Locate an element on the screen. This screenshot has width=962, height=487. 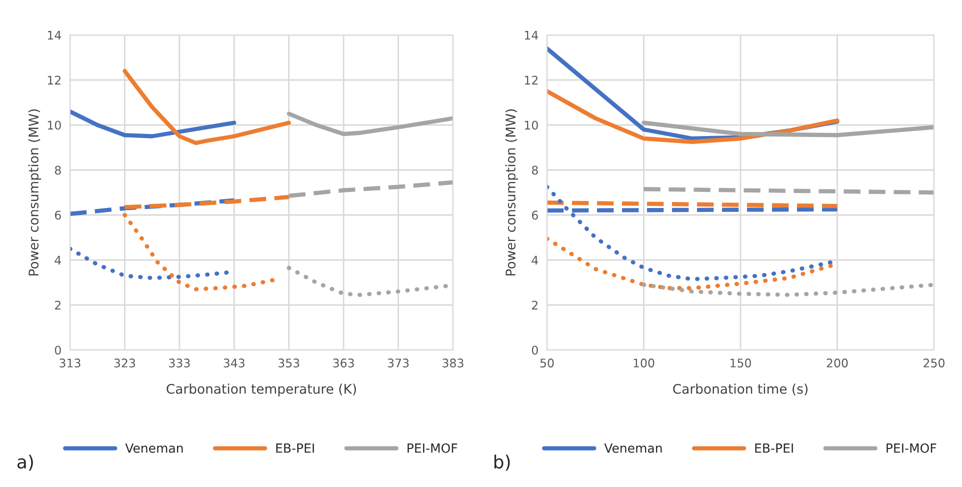
x-tick-label: 343 is located at coordinates (234, 363).